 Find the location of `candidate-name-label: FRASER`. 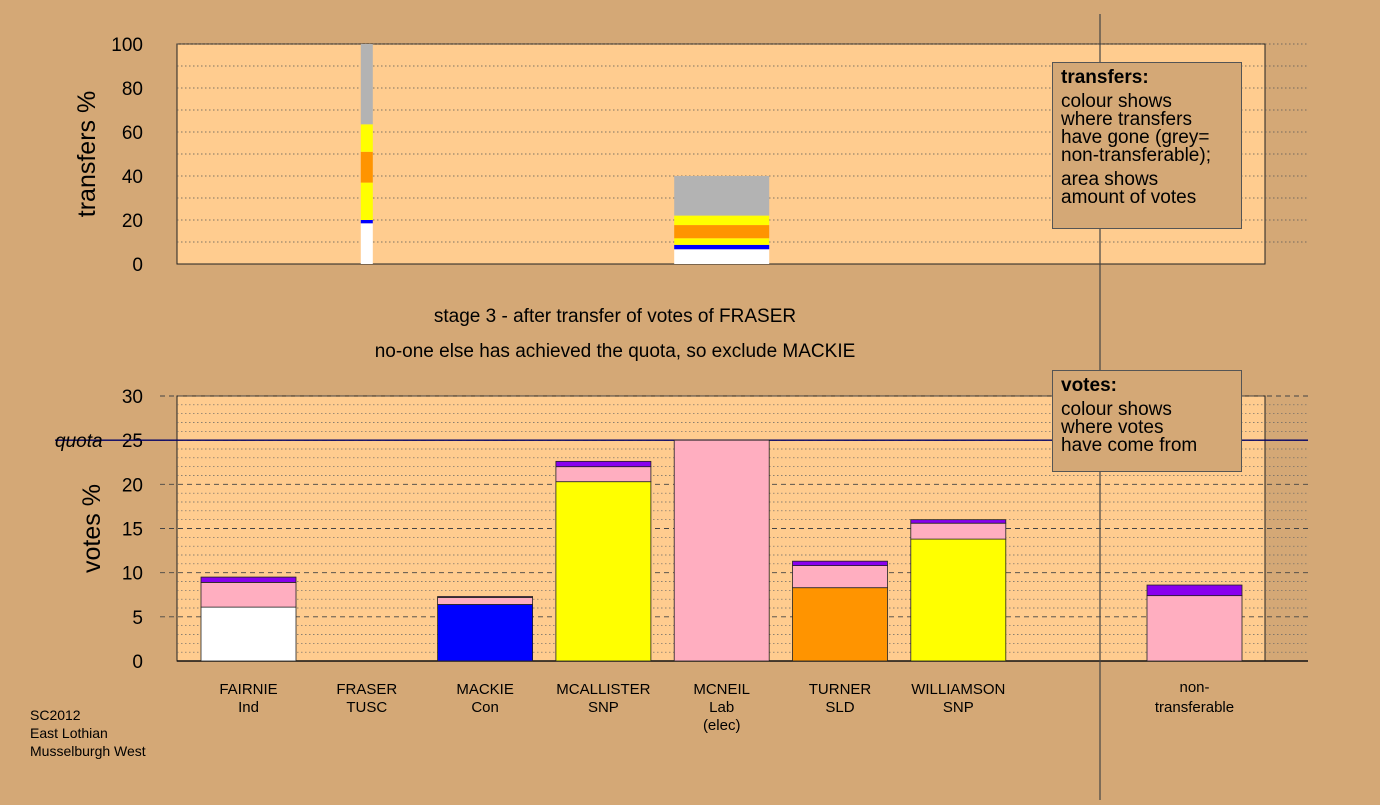

candidate-name-label: FRASER is located at coordinates (366, 689).